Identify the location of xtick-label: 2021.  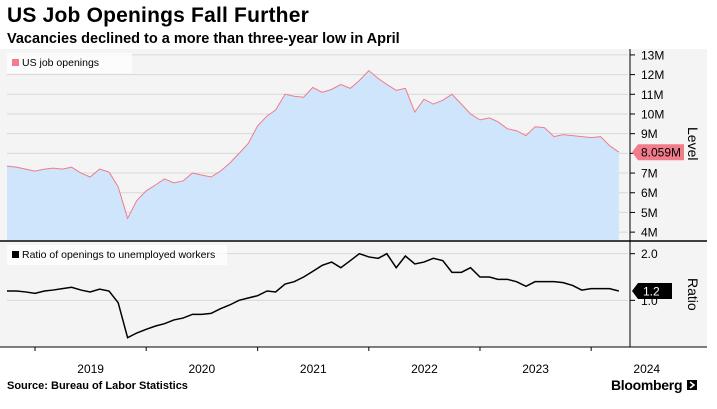
(313, 369).